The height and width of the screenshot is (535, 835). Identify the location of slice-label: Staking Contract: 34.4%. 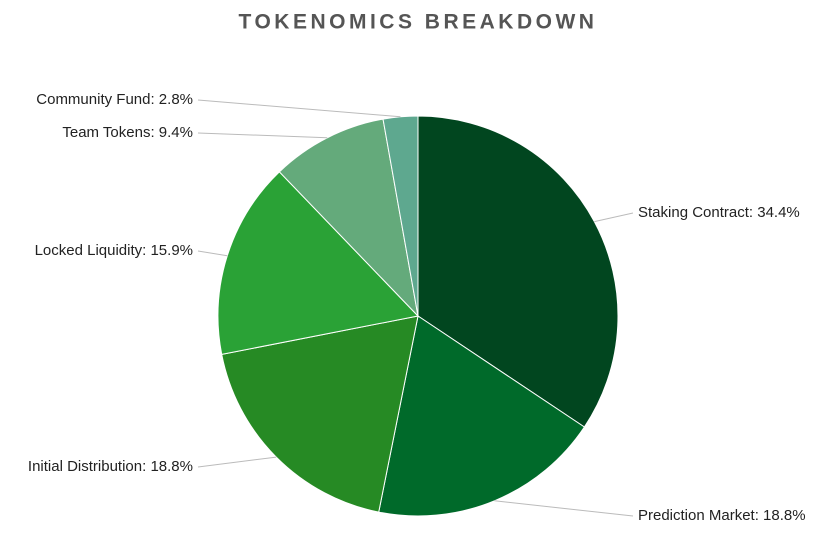
(719, 212).